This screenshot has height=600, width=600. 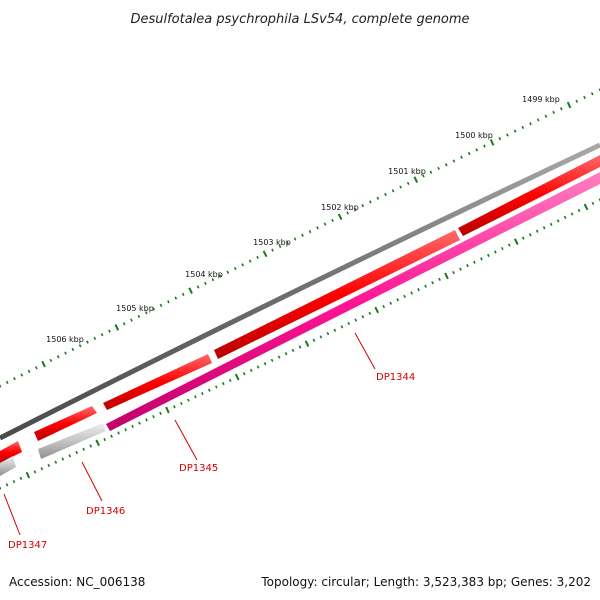 What do you see at coordinates (198, 468) in the screenshot?
I see `gene-label-dp1345: DP1345` at bounding box center [198, 468].